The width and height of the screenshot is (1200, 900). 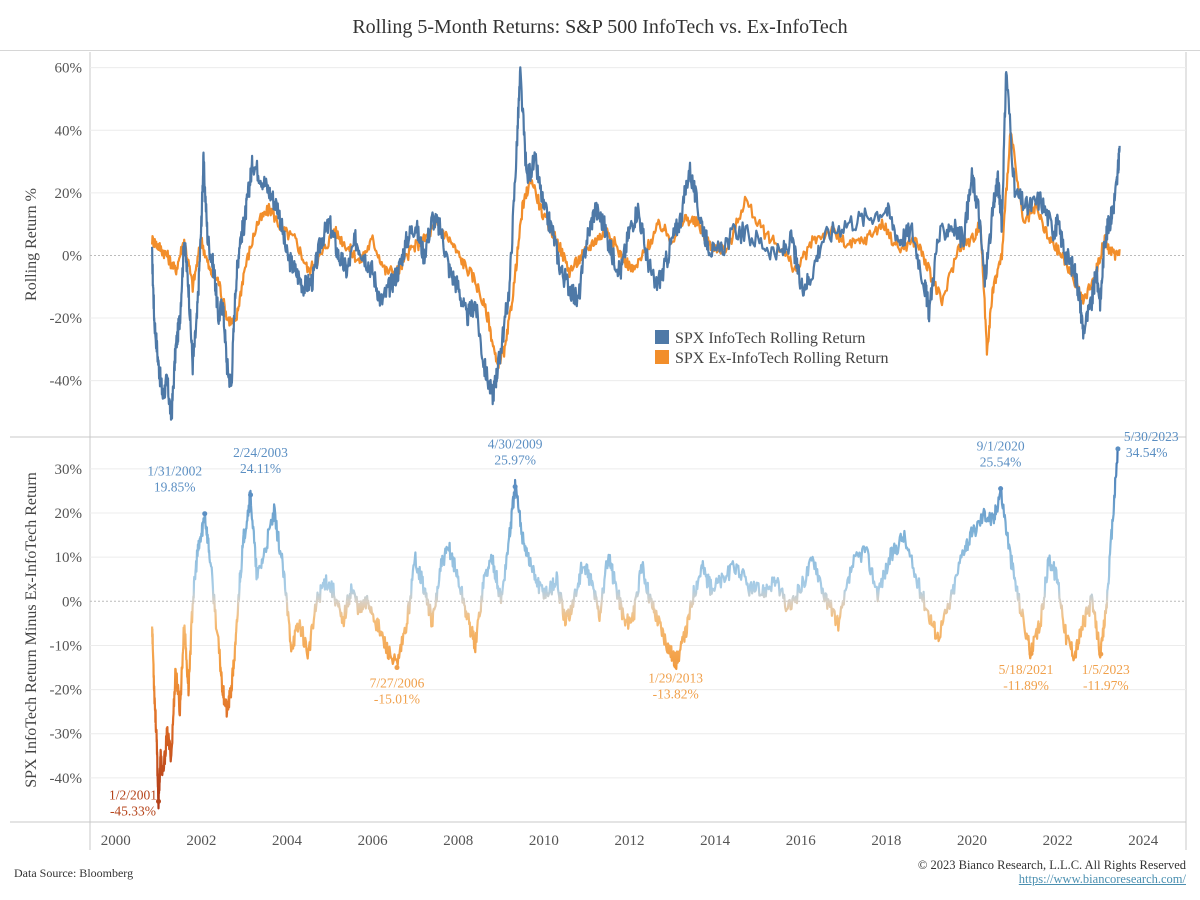 What do you see at coordinates (260, 452) in the screenshot?
I see `annotation-date: 2/24/2003` at bounding box center [260, 452].